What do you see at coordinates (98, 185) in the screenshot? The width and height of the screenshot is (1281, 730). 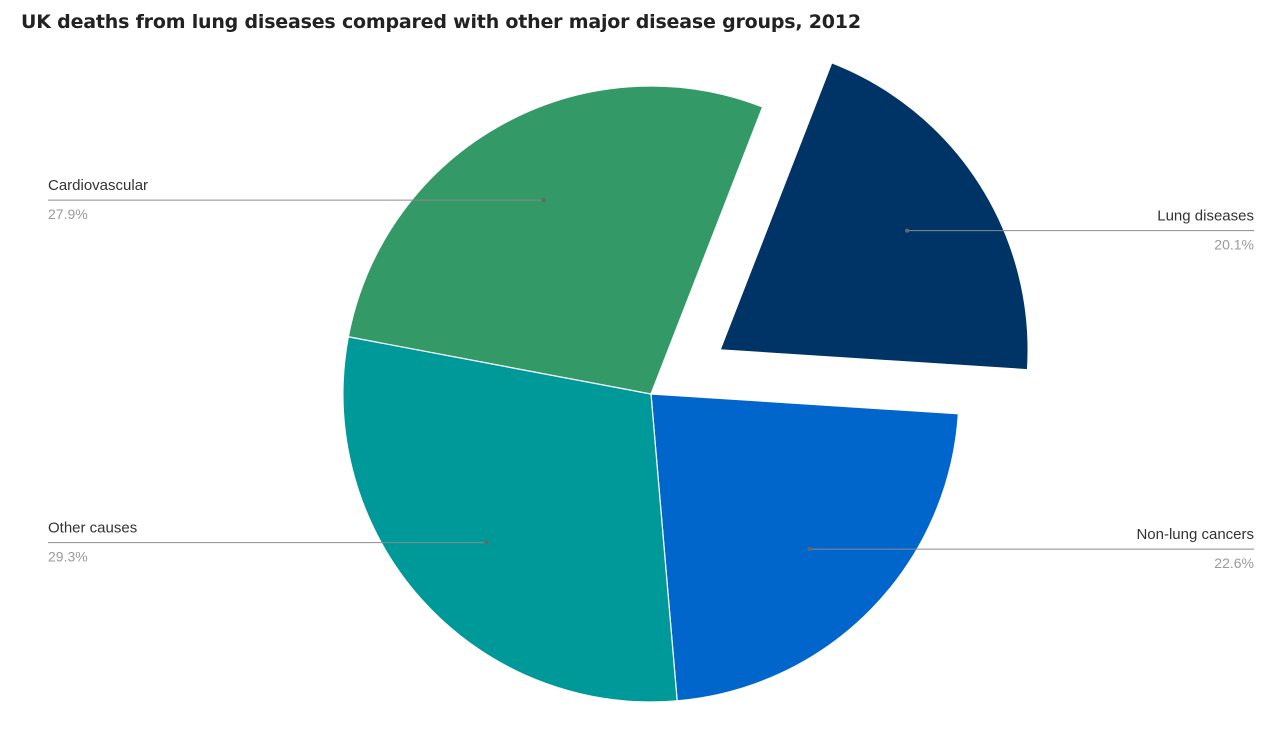 I see `slice-label-cardiovascular: Cardiovascular` at bounding box center [98, 185].